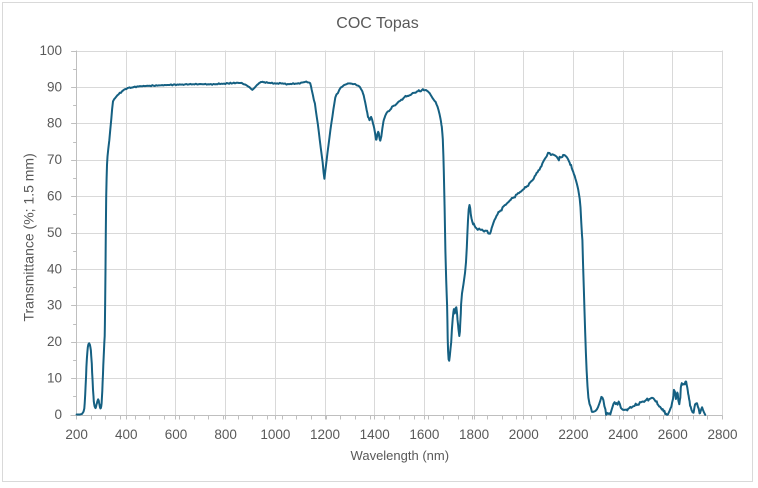  What do you see at coordinates (524, 434) in the screenshot?
I see `svg-text: 2000` at bounding box center [524, 434].